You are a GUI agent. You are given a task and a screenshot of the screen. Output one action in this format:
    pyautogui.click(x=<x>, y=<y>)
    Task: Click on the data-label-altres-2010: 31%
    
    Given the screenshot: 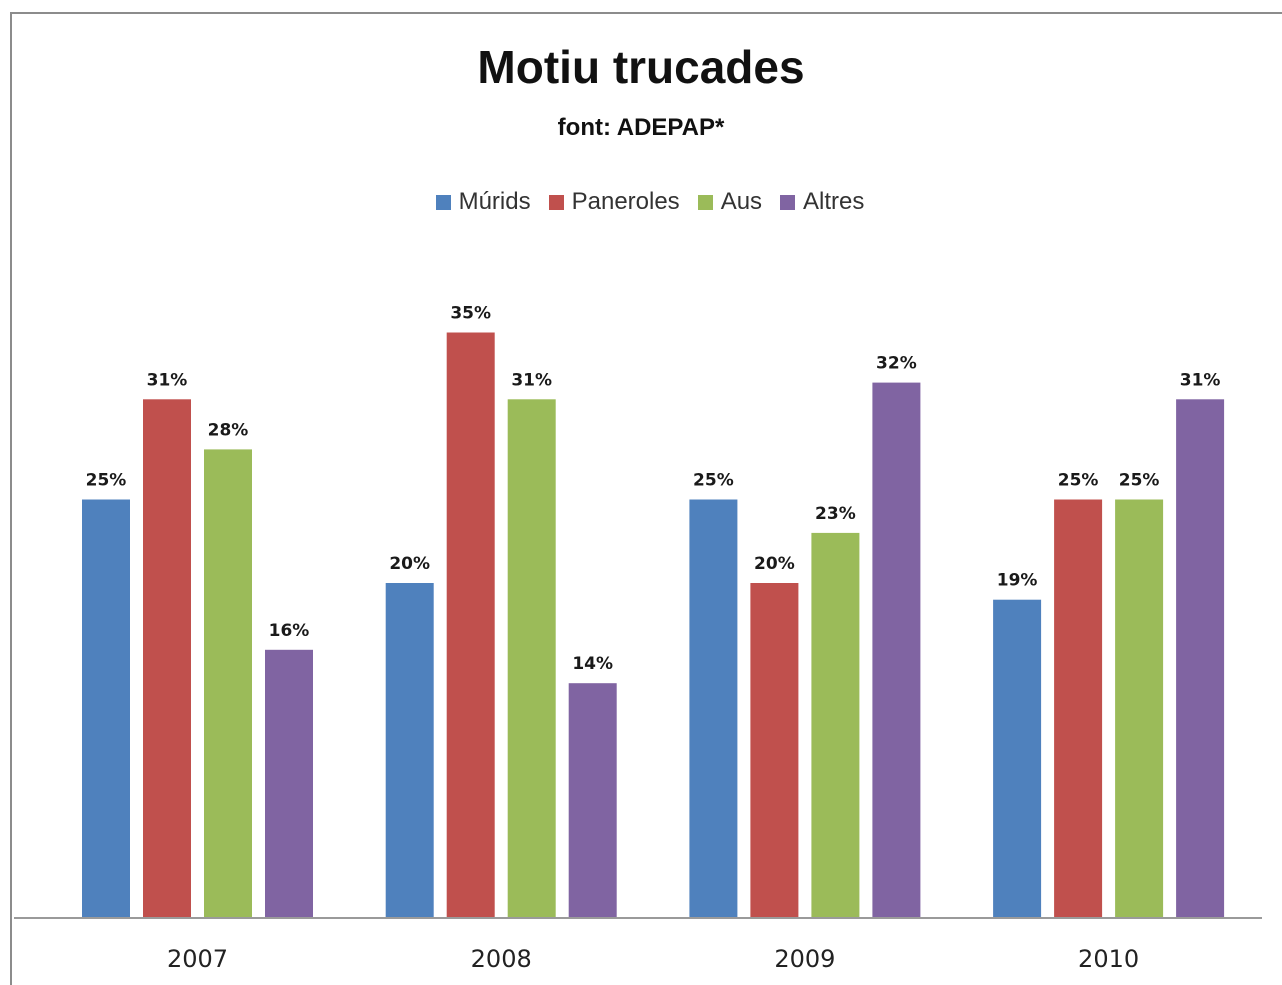 What is the action you would take?
    pyautogui.click(x=1200, y=380)
    